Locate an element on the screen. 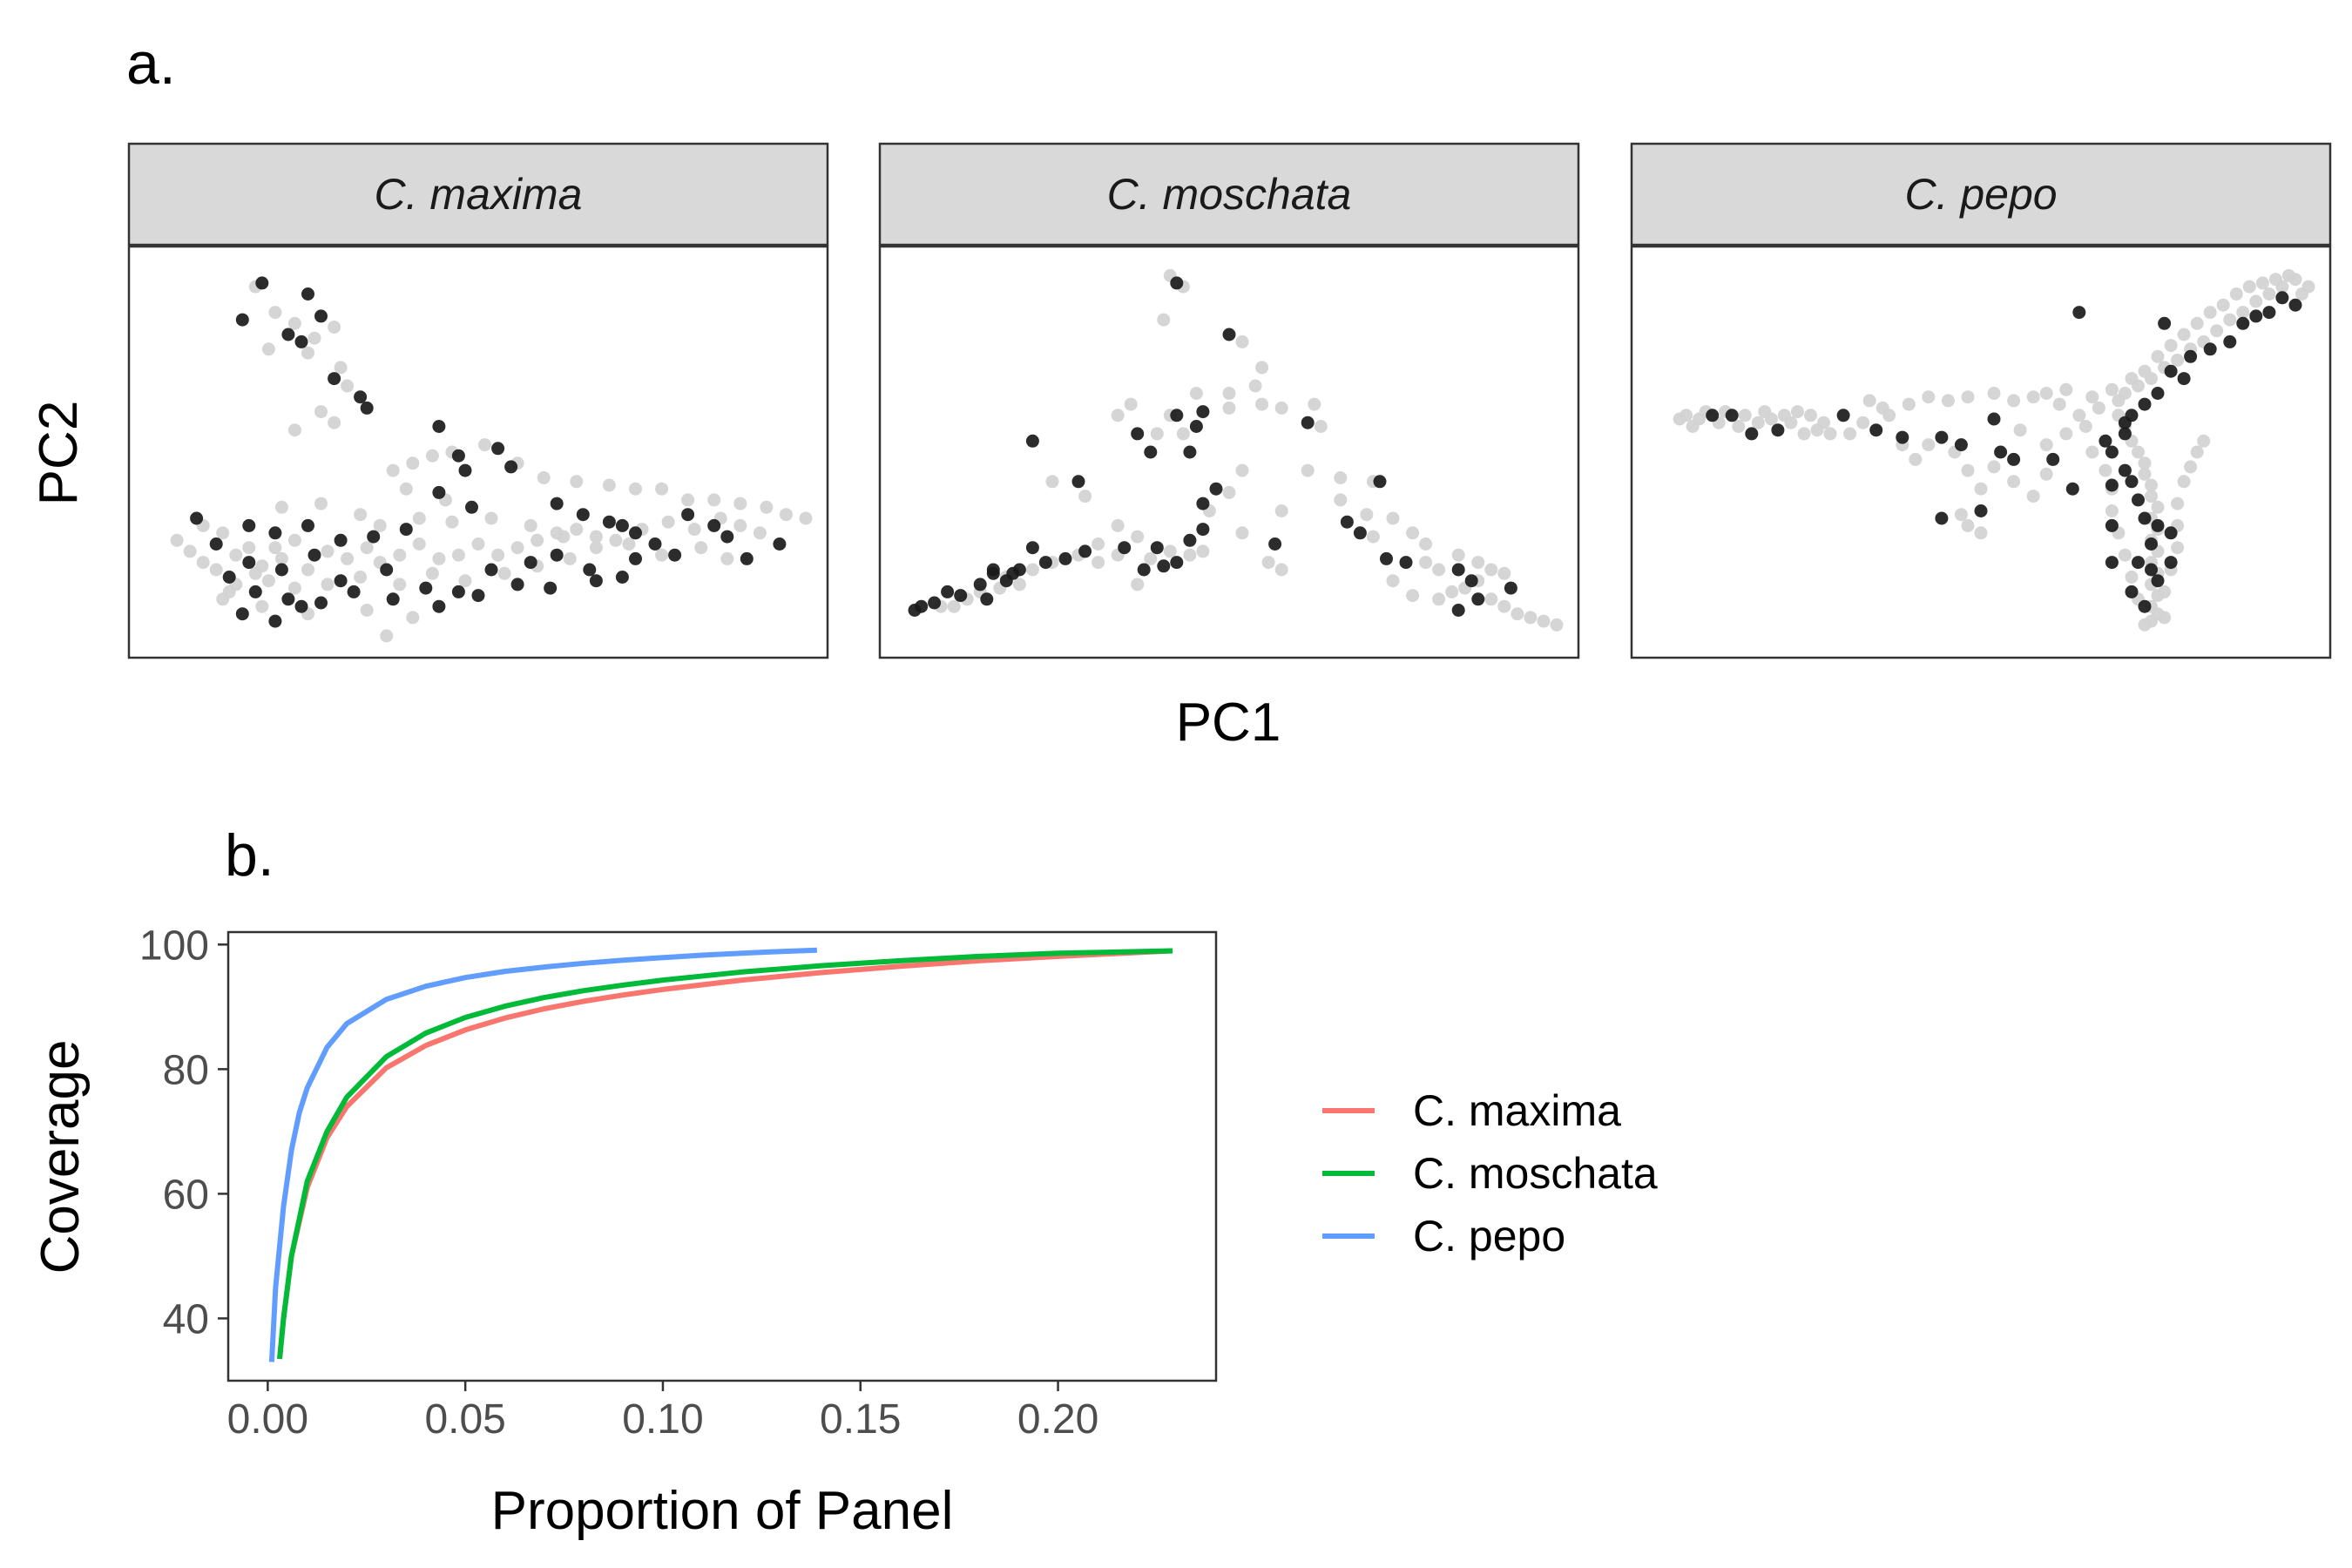 The height and width of the screenshot is (1568, 2352). scatter-points-c-moschata is located at coordinates (1236, 450).